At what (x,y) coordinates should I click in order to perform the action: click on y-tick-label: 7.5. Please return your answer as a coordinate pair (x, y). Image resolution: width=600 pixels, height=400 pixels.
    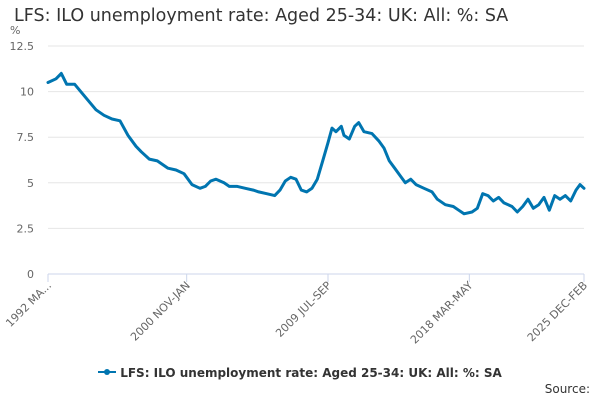
    Looking at the image, I should click on (26, 137).